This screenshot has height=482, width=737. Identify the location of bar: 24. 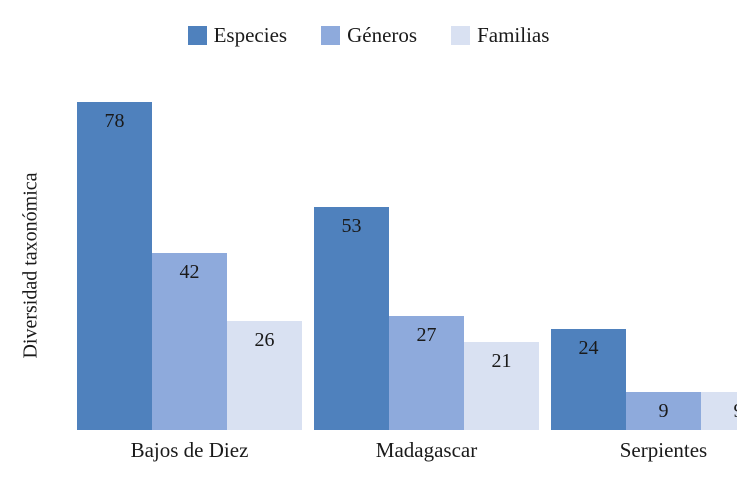
(588, 379).